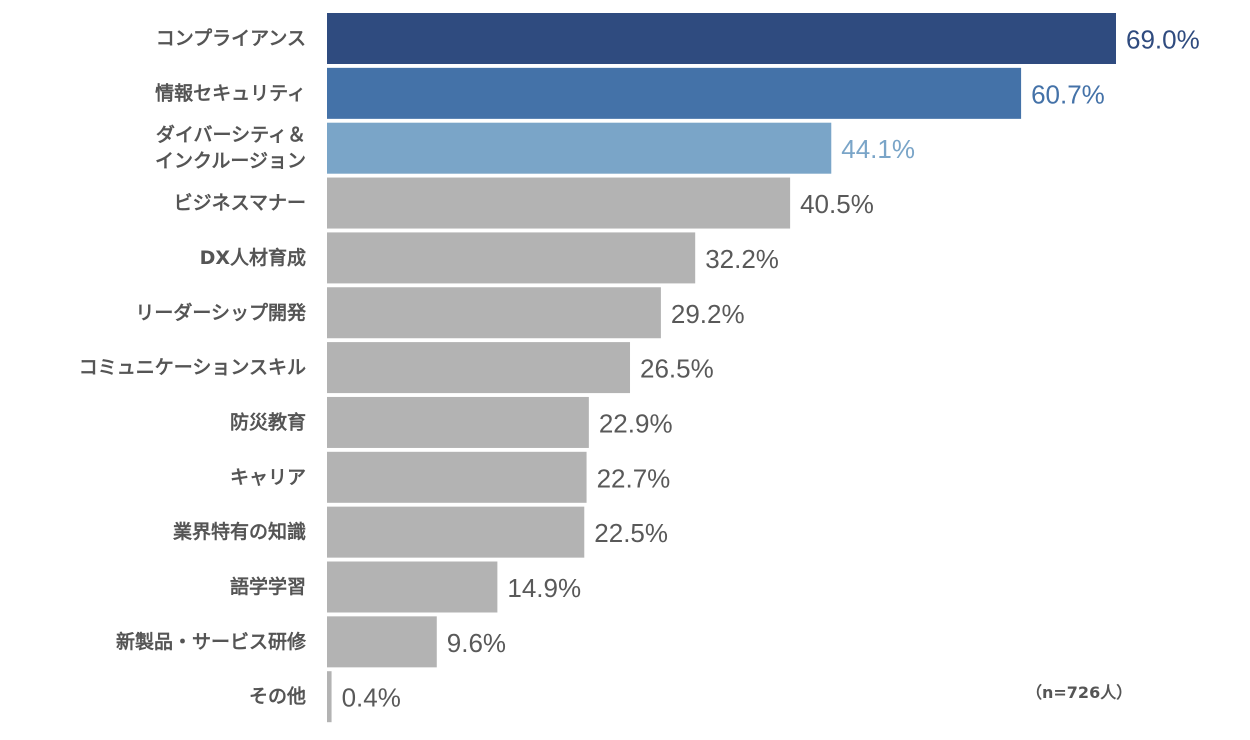  What do you see at coordinates (634, 478) in the screenshot?
I see `value-label-8: 22.7%` at bounding box center [634, 478].